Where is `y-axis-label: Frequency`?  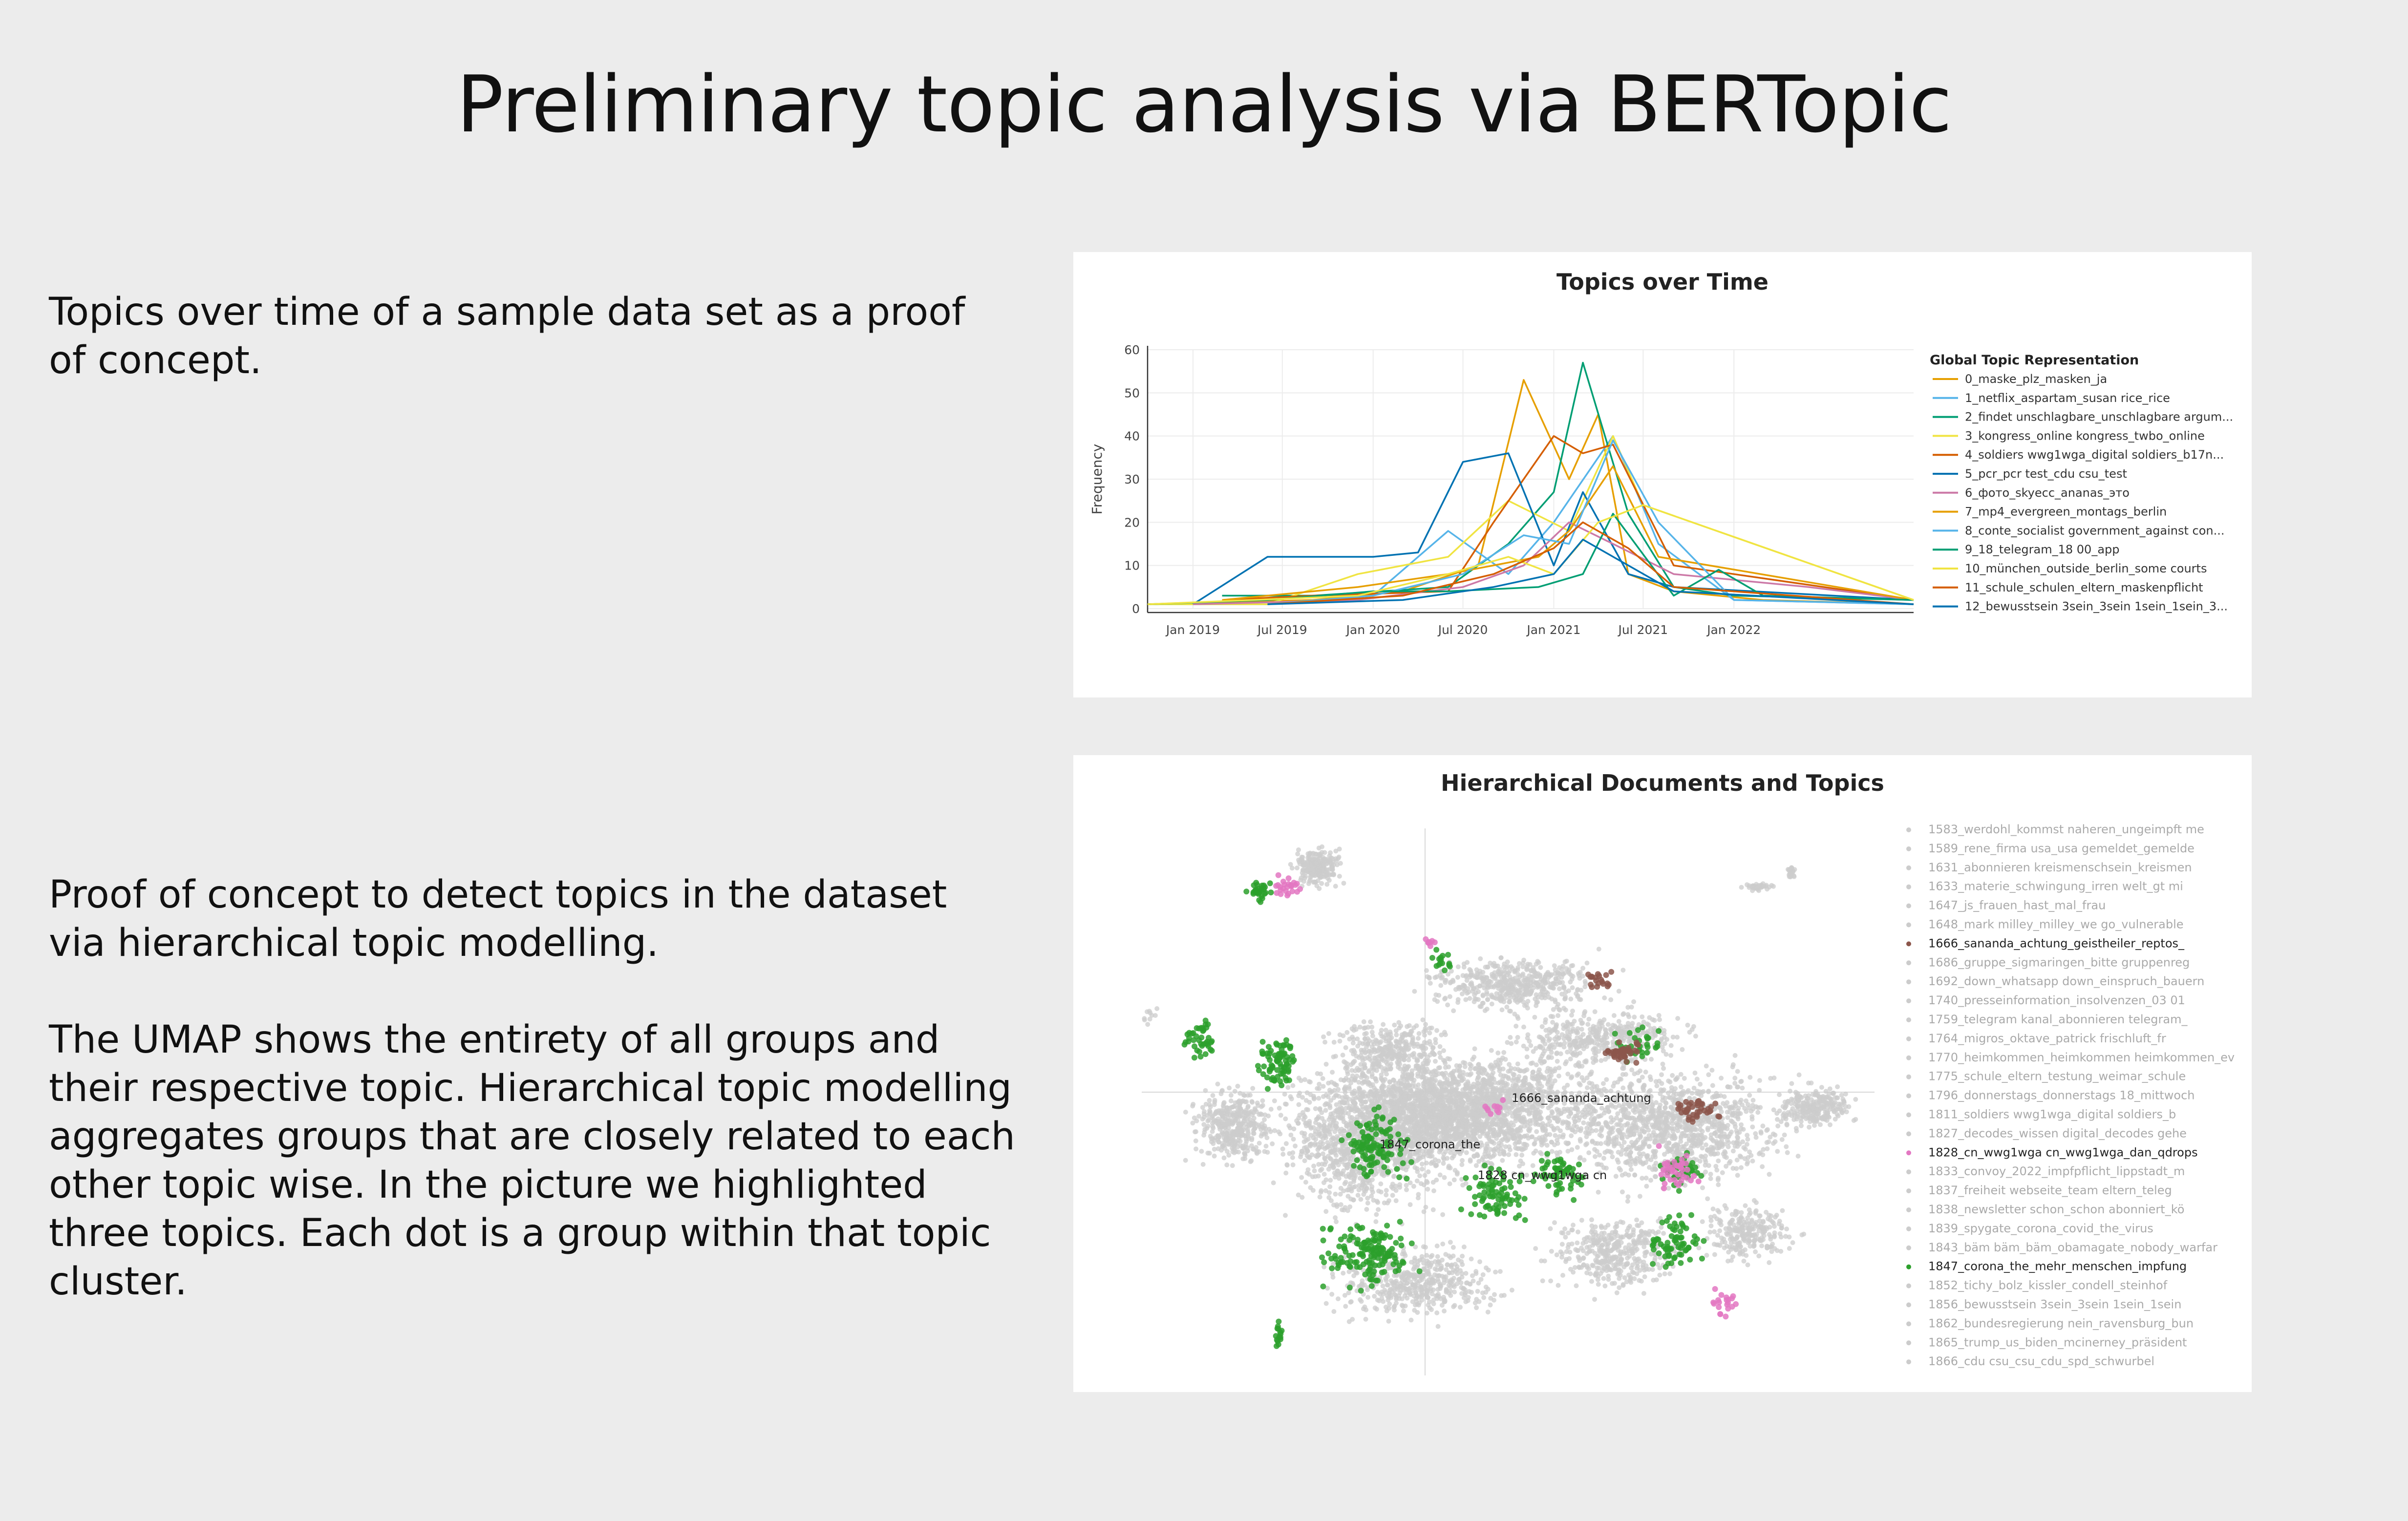
y-axis-label: Frequency is located at coordinates (1097, 479).